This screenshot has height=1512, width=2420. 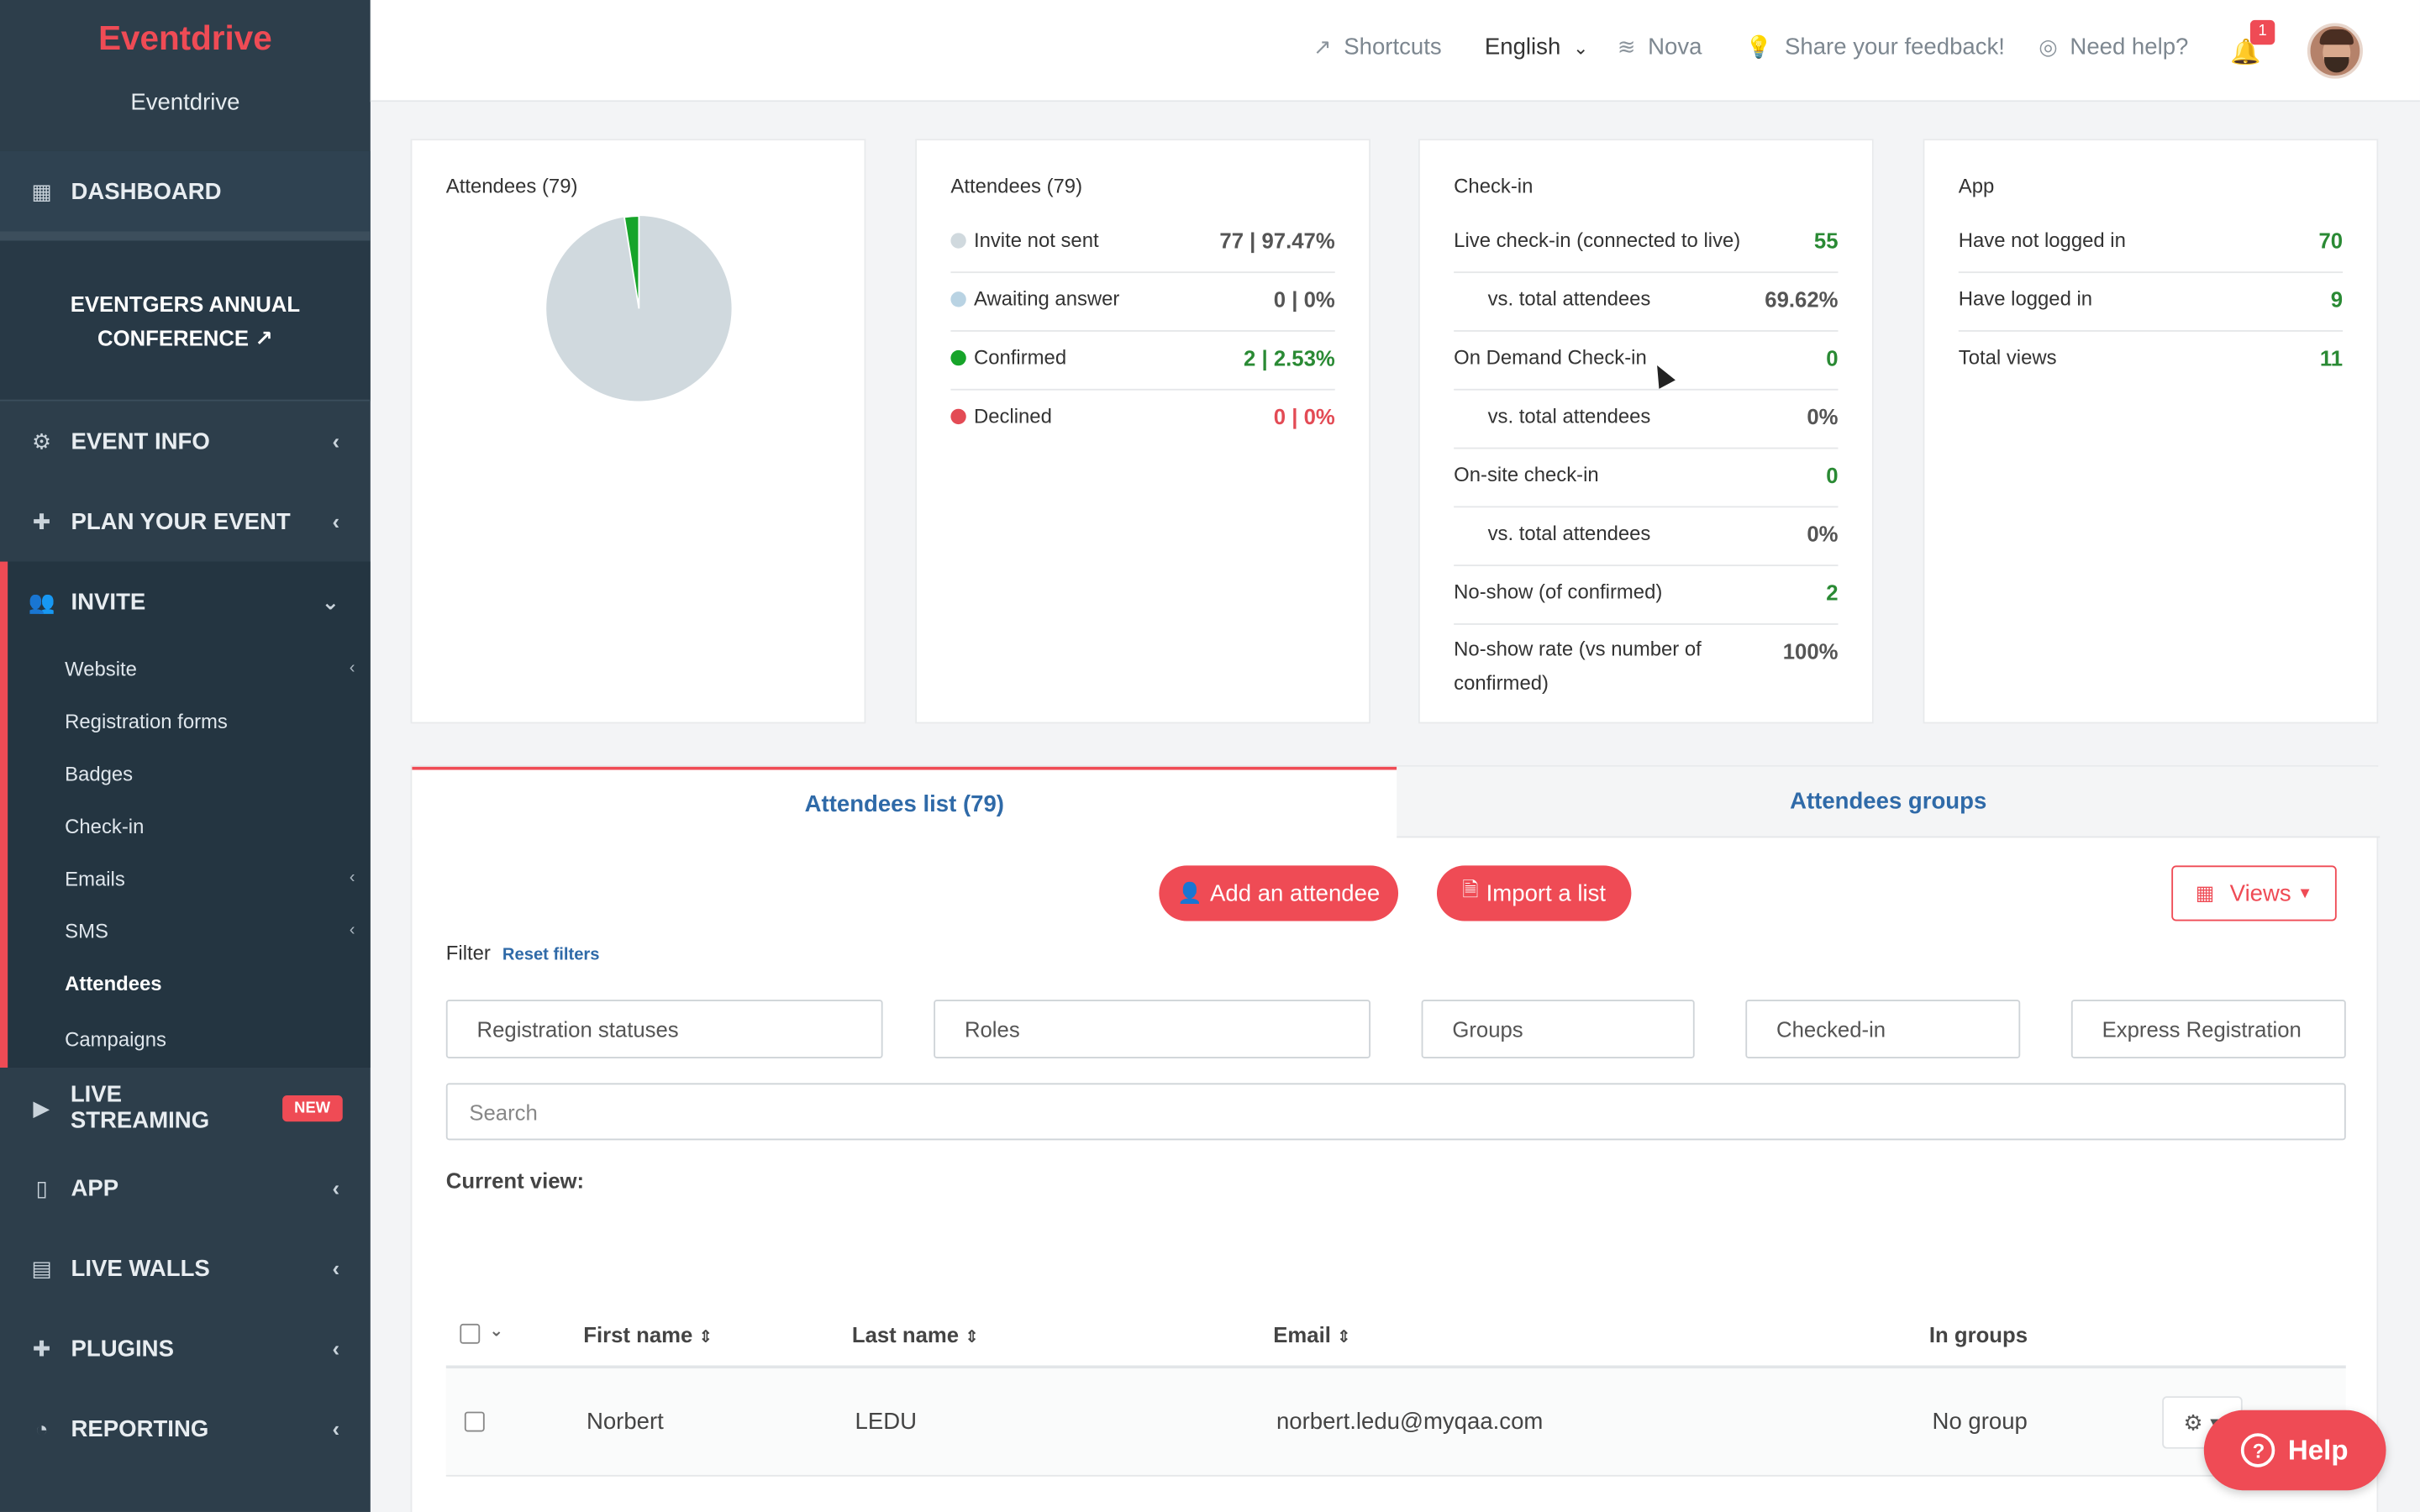 What do you see at coordinates (1660, 47) in the screenshot?
I see `database-selector: ≋ Nova` at bounding box center [1660, 47].